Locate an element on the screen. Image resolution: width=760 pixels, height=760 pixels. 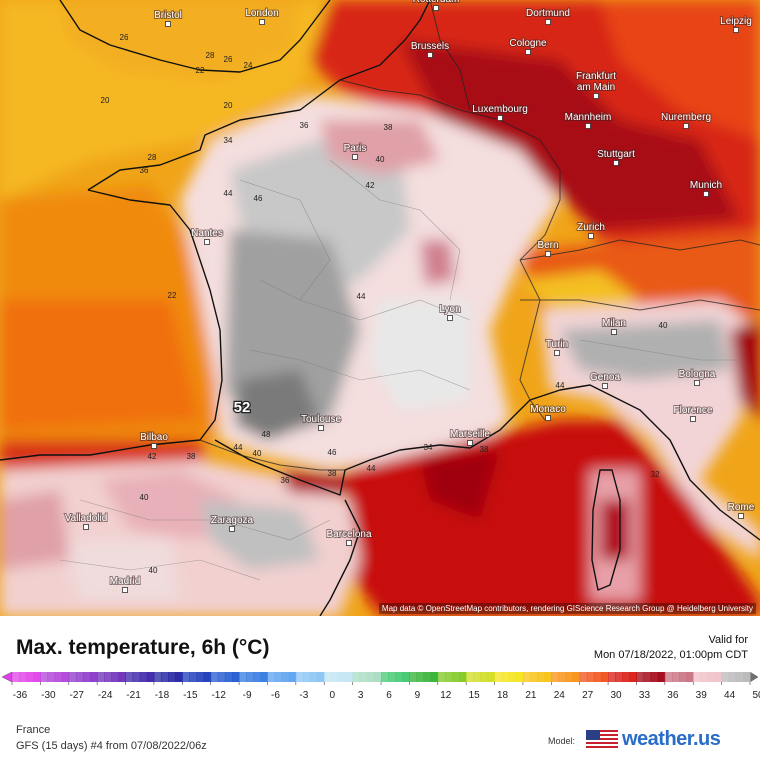
city-marker: Turin is located at coordinates (557, 347).